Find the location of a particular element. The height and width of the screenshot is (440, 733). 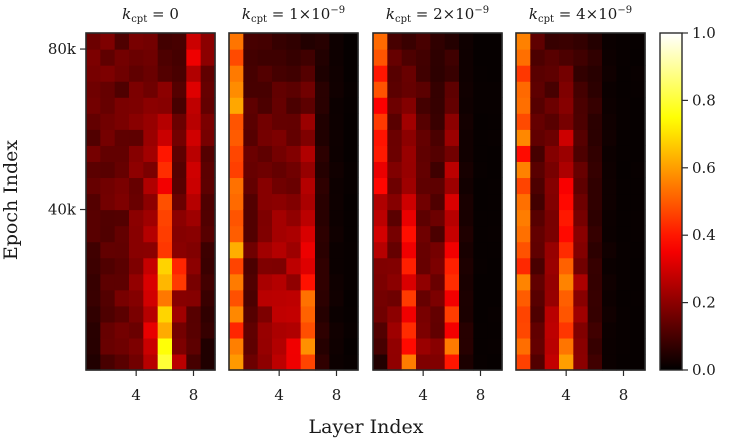

colorbar-tick-label: 0.2 is located at coordinates (704, 303).